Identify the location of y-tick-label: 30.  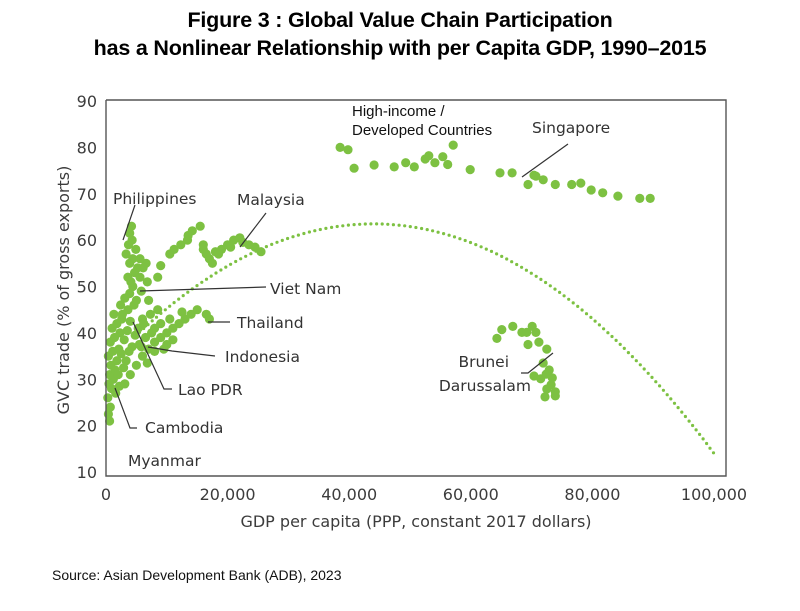
(87, 379).